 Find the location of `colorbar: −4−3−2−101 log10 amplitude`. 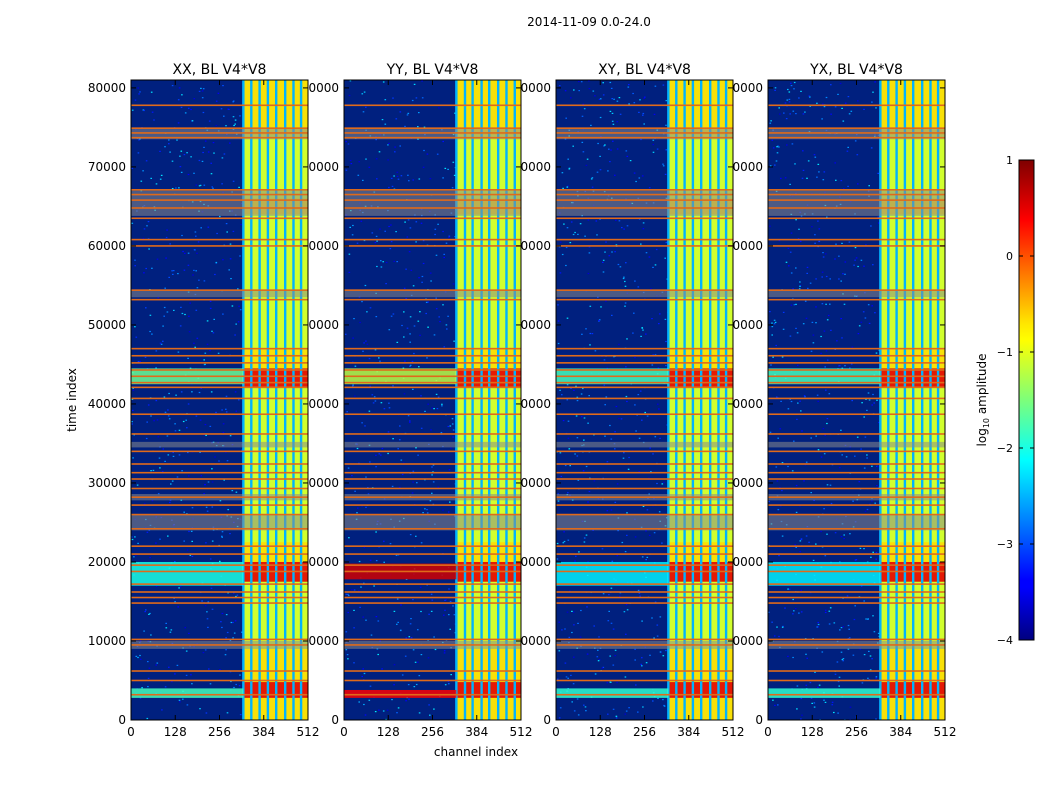

colorbar: −4−3−2−101 log10 amplitude is located at coordinates (1005, 400).